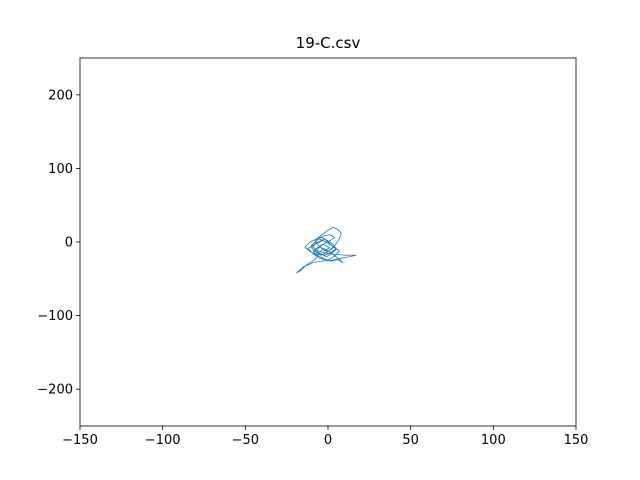 This screenshot has width=640, height=480. I want to click on x-tick-label: −150, so click(80, 440).